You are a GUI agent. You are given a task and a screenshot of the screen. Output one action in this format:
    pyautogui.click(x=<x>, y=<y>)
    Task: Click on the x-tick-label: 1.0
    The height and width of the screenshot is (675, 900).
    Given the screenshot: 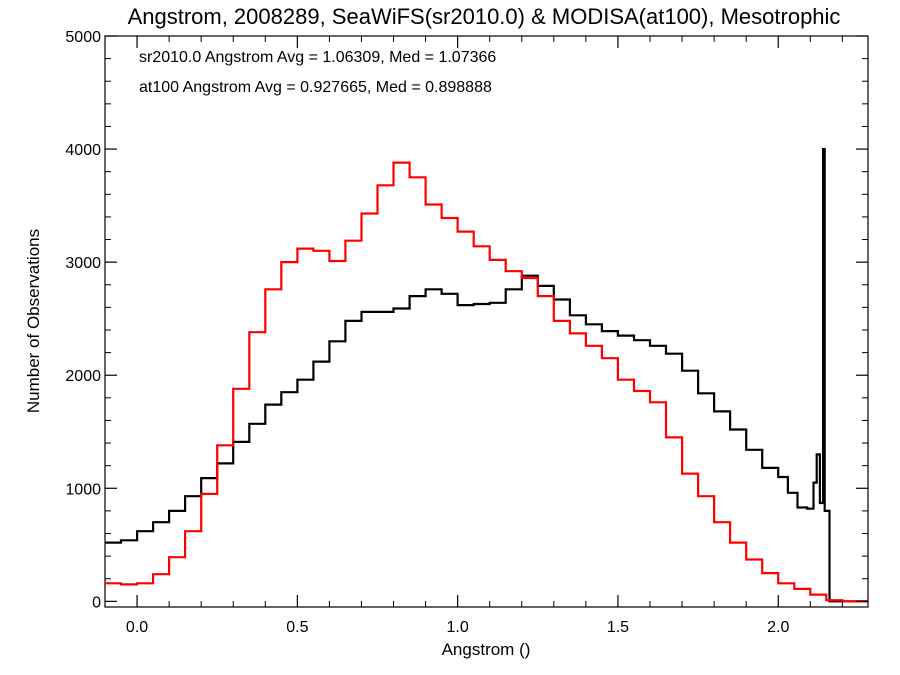 What is the action you would take?
    pyautogui.click(x=458, y=627)
    